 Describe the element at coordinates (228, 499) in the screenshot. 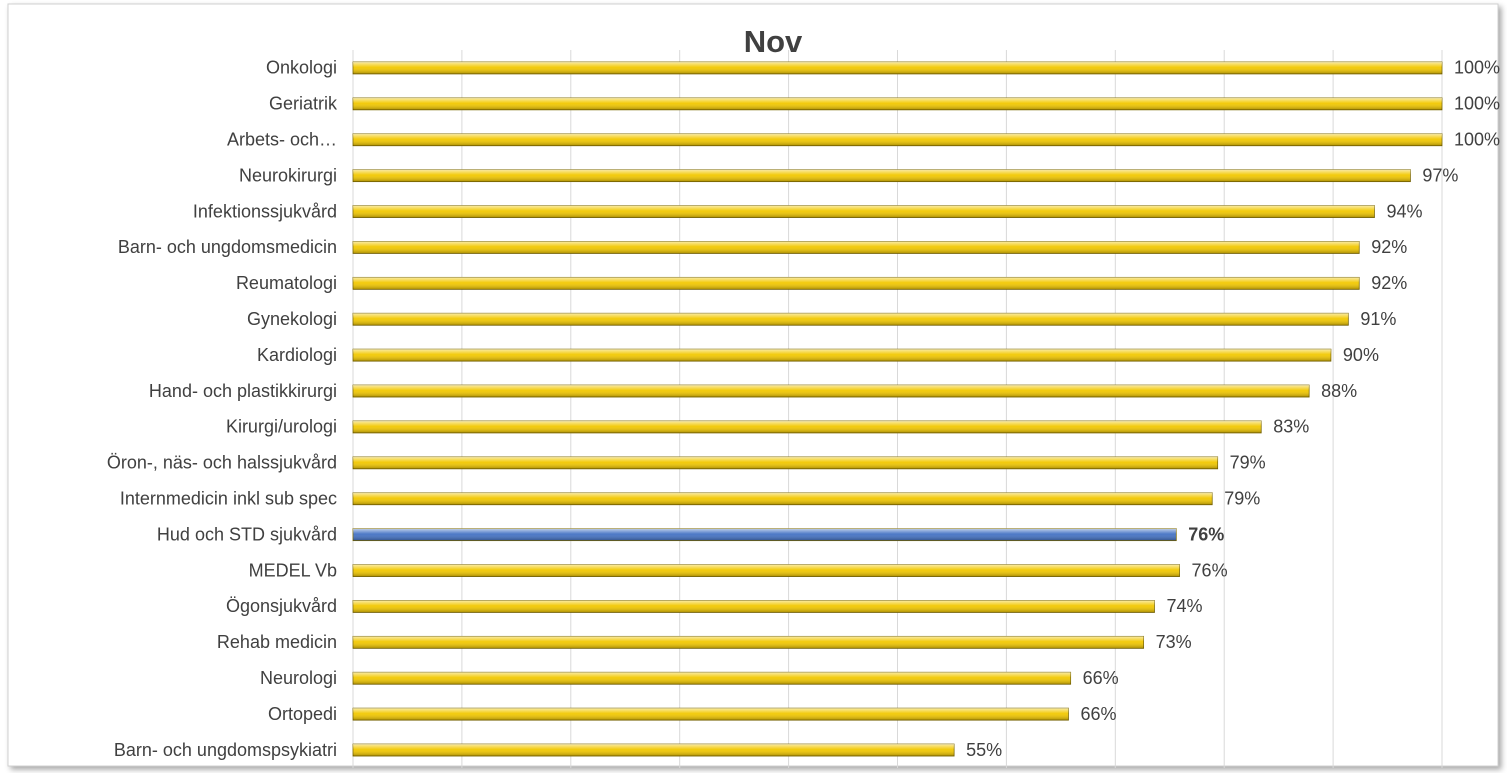

I see `category-label: Internmedicin inkl sub spec` at that location.